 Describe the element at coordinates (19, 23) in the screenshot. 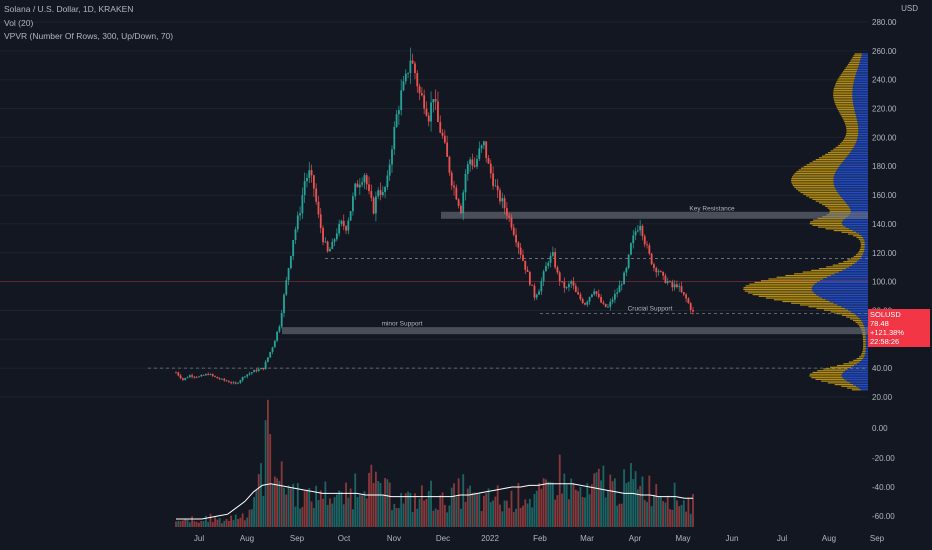

I see `volume-indicator-label: Vol (20)` at that location.